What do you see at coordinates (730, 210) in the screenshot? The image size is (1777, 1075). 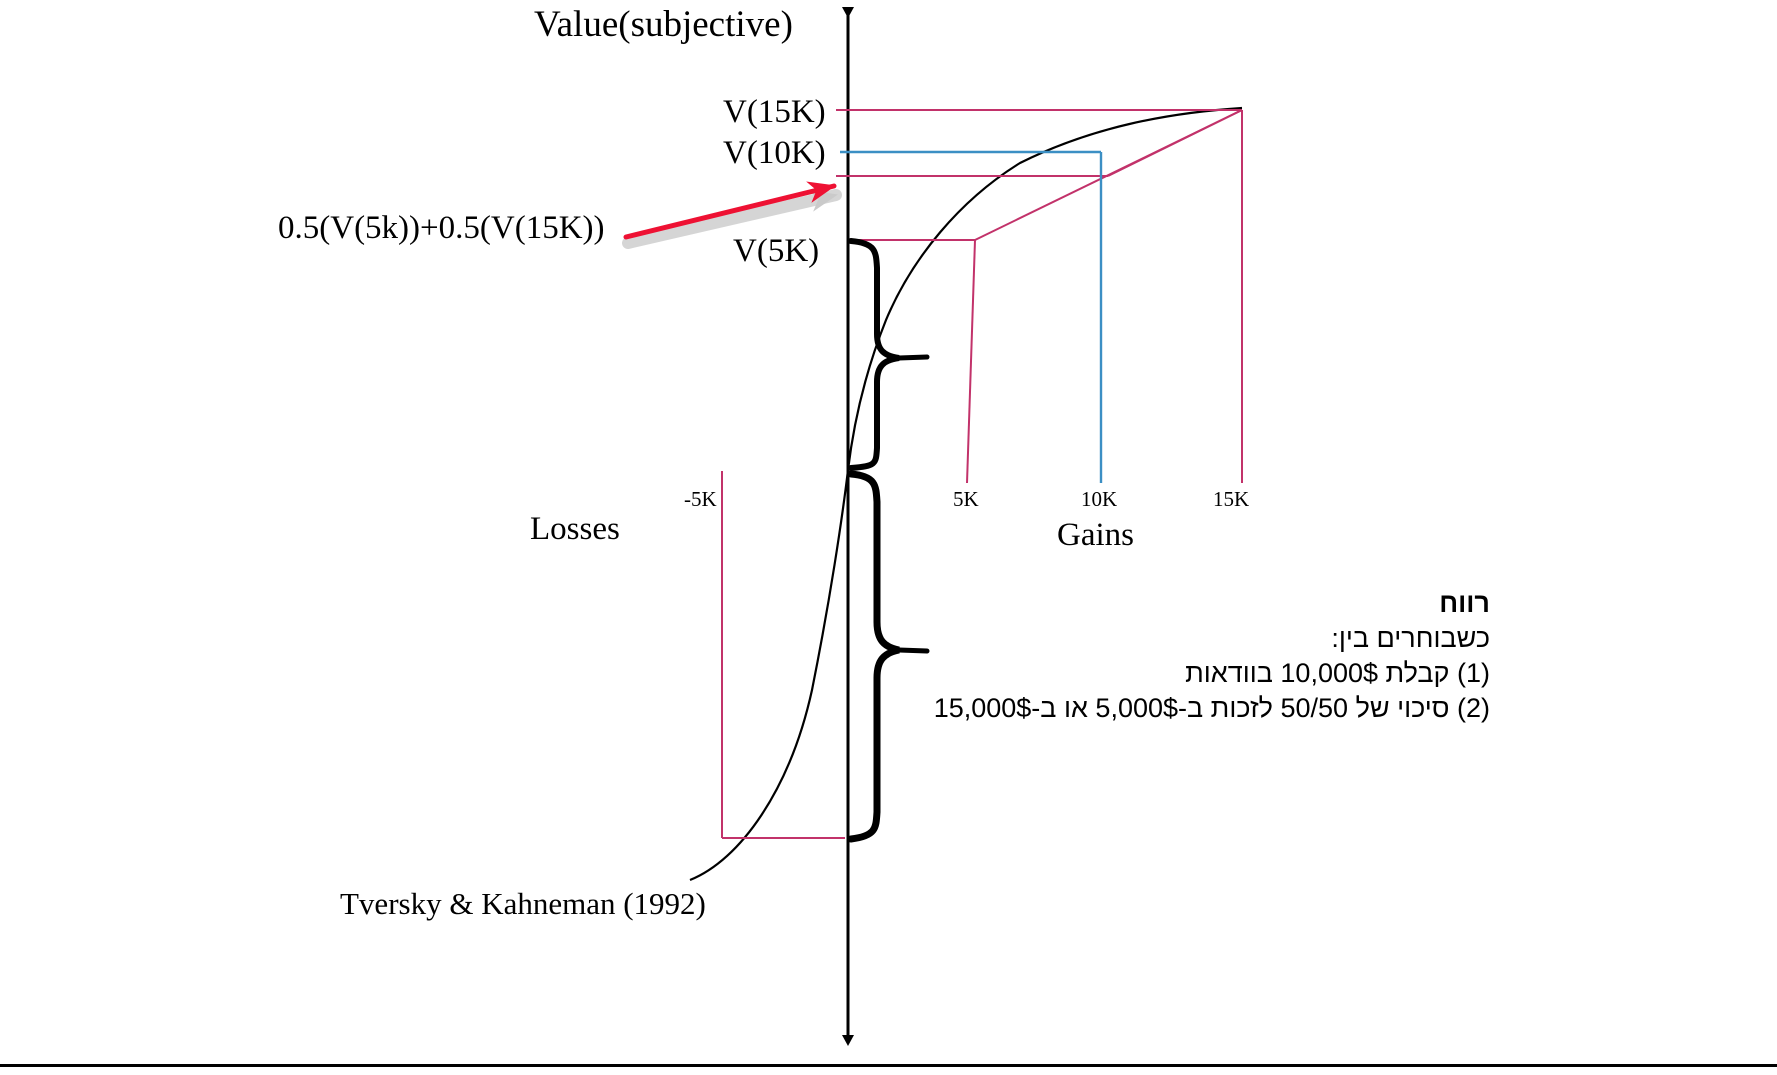 I see `callout-arrow` at bounding box center [730, 210].